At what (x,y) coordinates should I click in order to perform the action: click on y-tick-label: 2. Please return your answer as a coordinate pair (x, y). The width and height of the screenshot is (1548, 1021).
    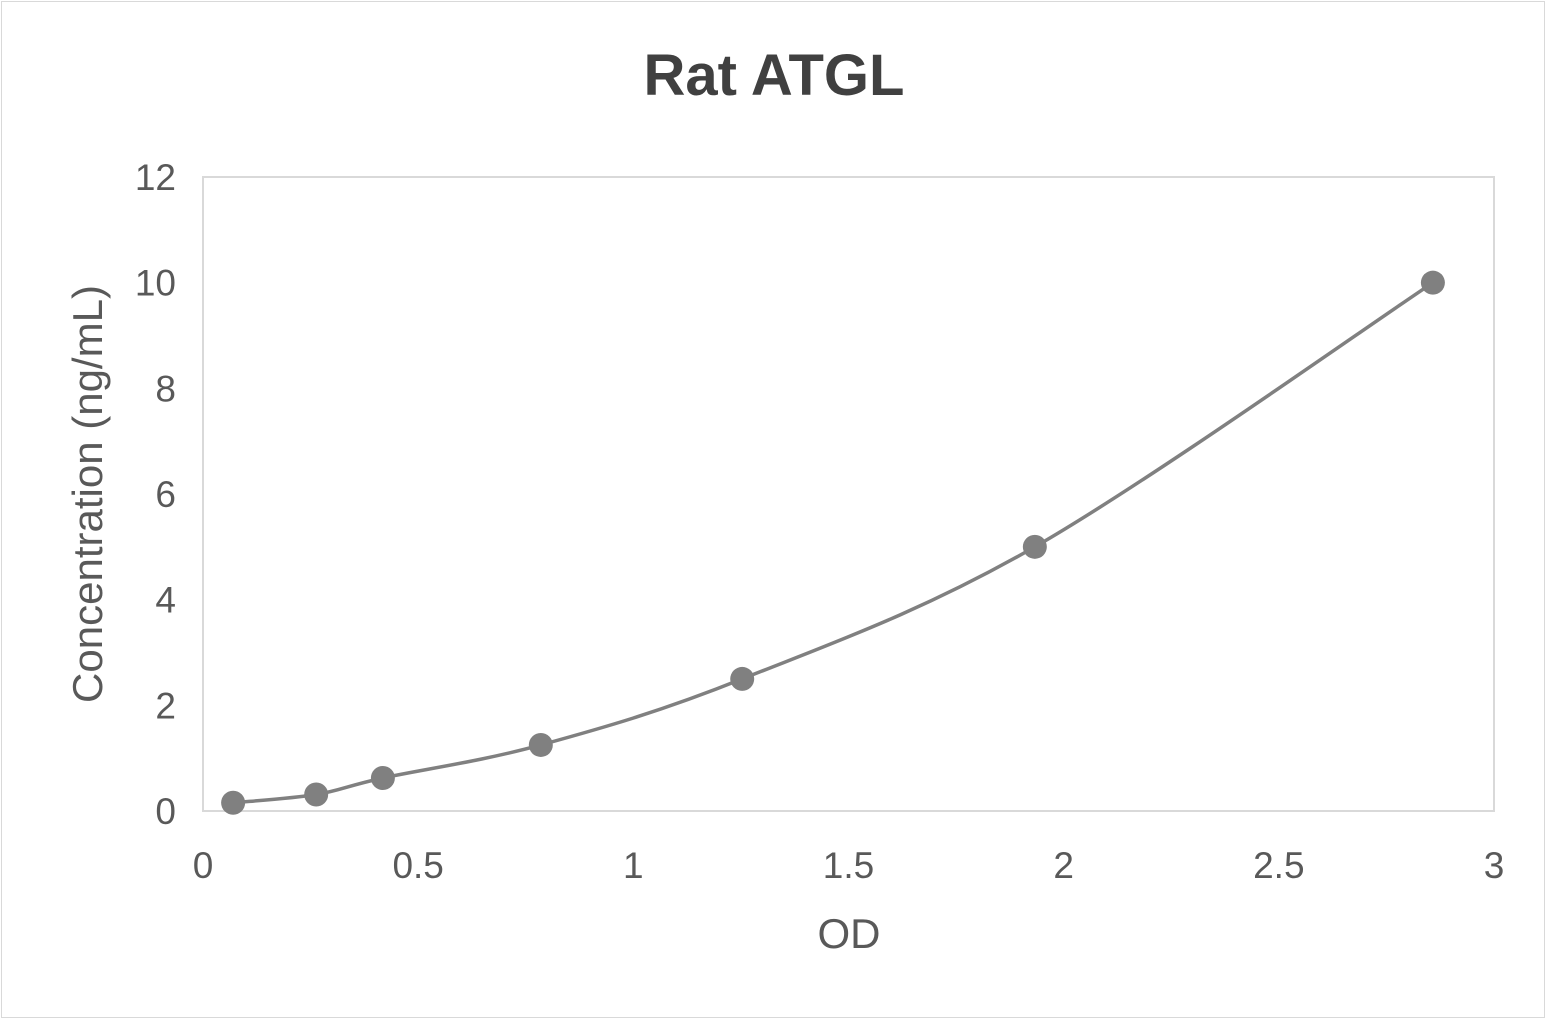
    Looking at the image, I should click on (165, 705).